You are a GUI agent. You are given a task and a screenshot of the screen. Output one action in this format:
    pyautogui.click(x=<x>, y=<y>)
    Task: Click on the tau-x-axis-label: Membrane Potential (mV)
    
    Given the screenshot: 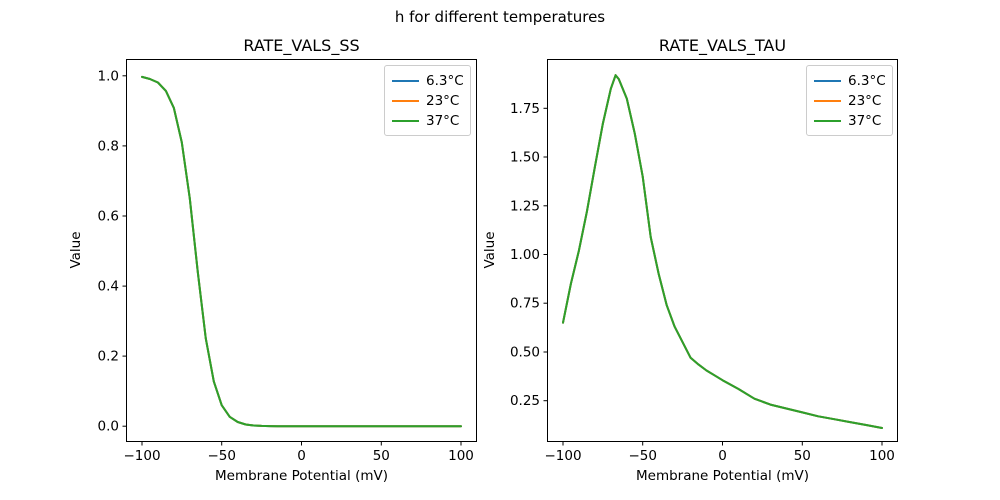 What is the action you would take?
    pyautogui.click(x=722, y=476)
    